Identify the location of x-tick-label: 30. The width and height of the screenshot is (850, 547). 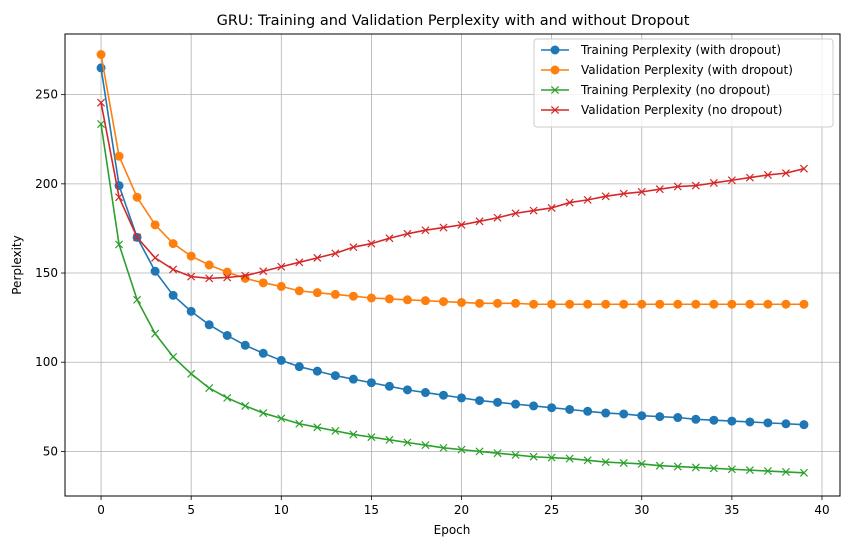
(641, 510).